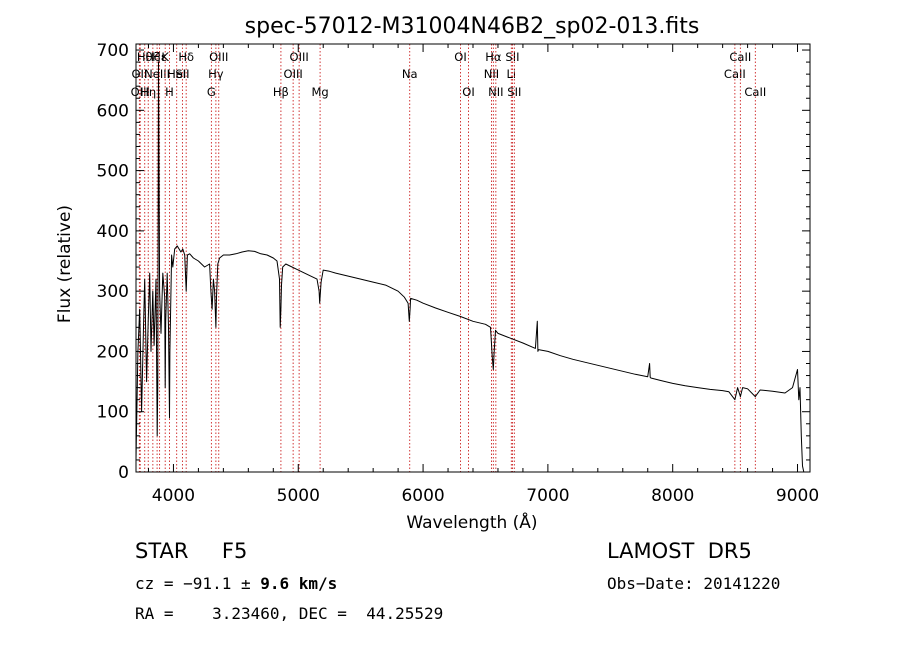 This screenshot has width=900, height=649. I want to click on line-marker-label-17: OIII, so click(299, 57).